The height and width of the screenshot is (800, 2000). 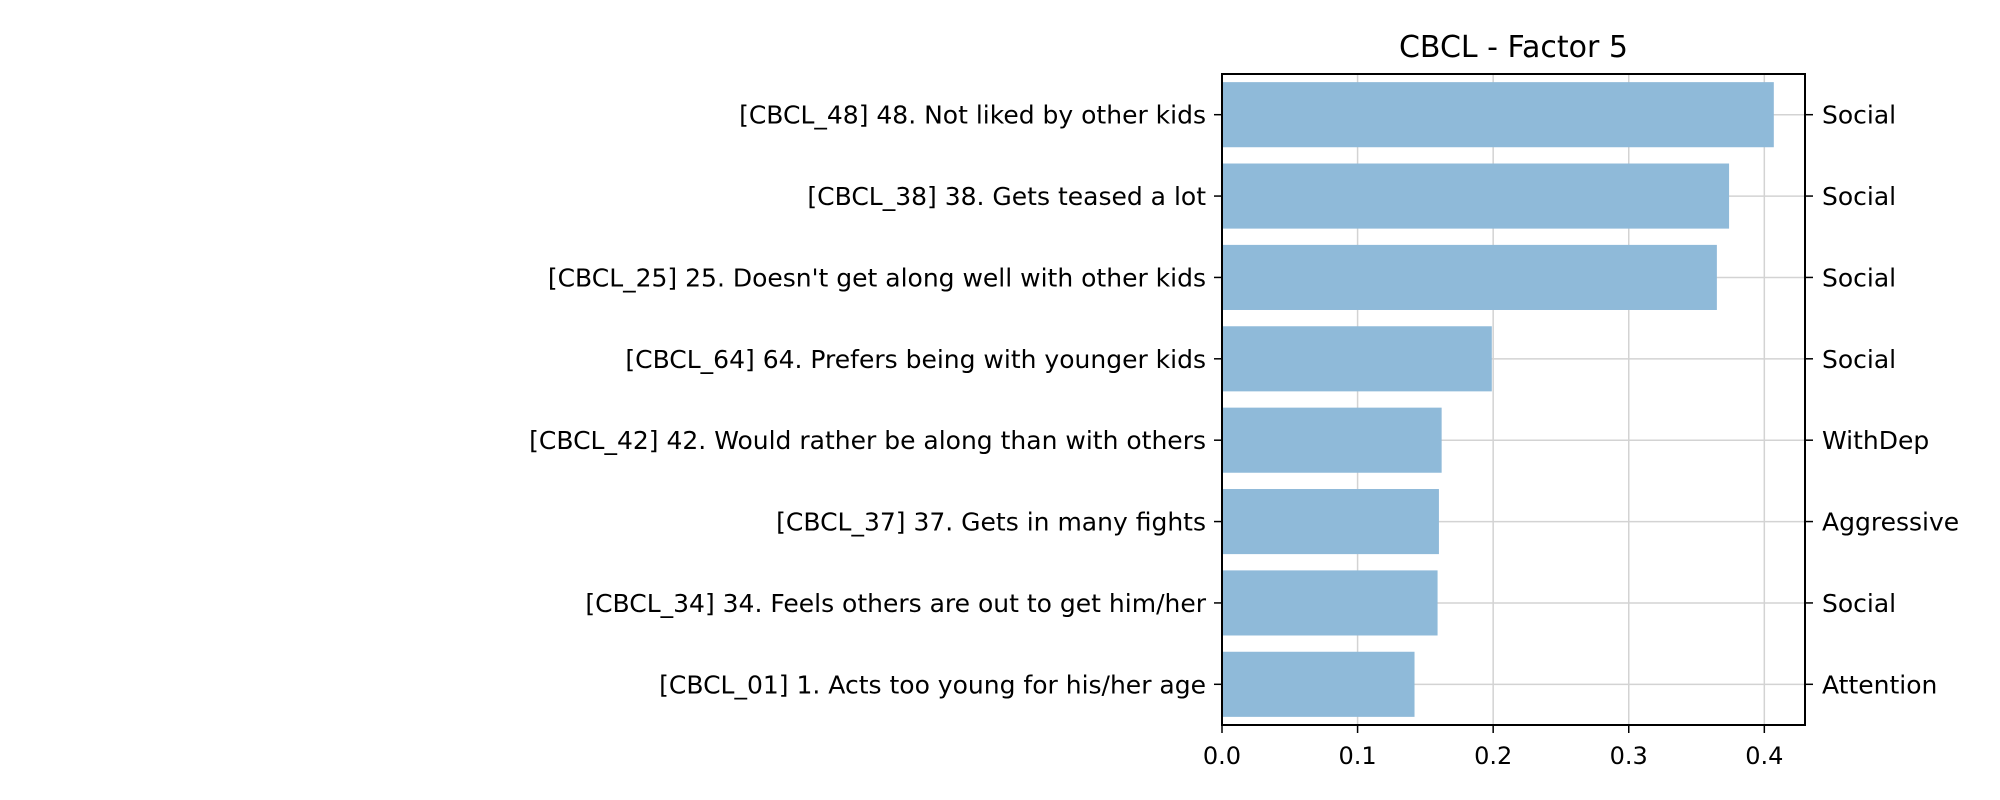 What do you see at coordinates (1357, 756) in the screenshot?
I see `x-tick-label: 0.1` at bounding box center [1357, 756].